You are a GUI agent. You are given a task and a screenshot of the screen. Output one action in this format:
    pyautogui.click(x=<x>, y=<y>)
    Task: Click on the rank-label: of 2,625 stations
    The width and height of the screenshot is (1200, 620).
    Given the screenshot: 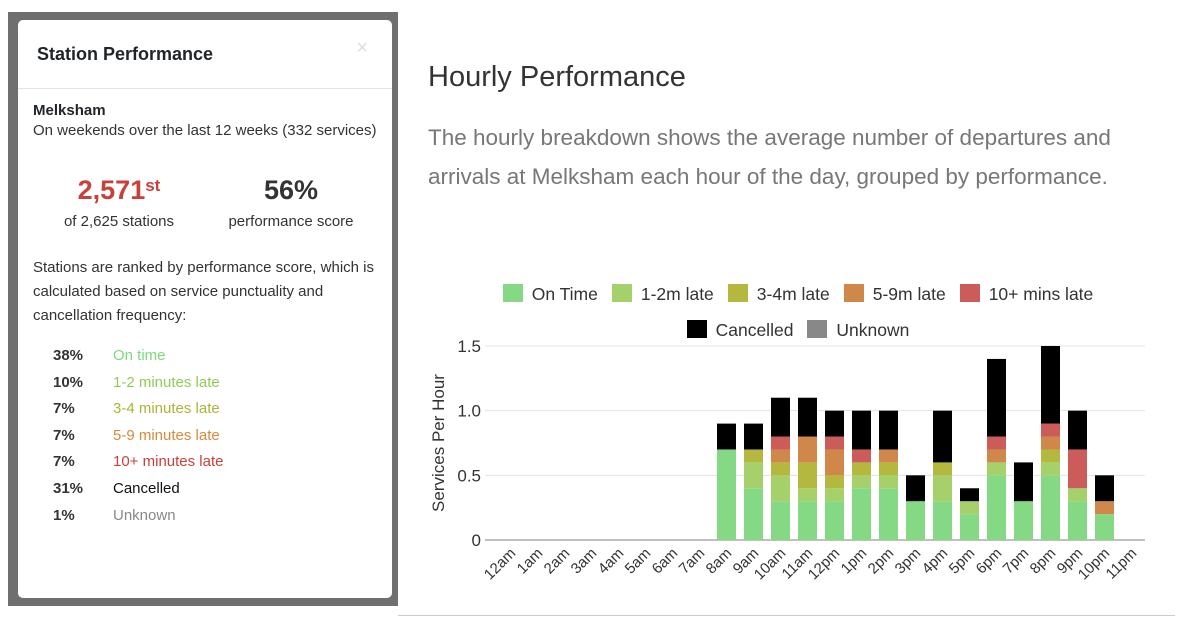 What is the action you would take?
    pyautogui.click(x=119, y=221)
    